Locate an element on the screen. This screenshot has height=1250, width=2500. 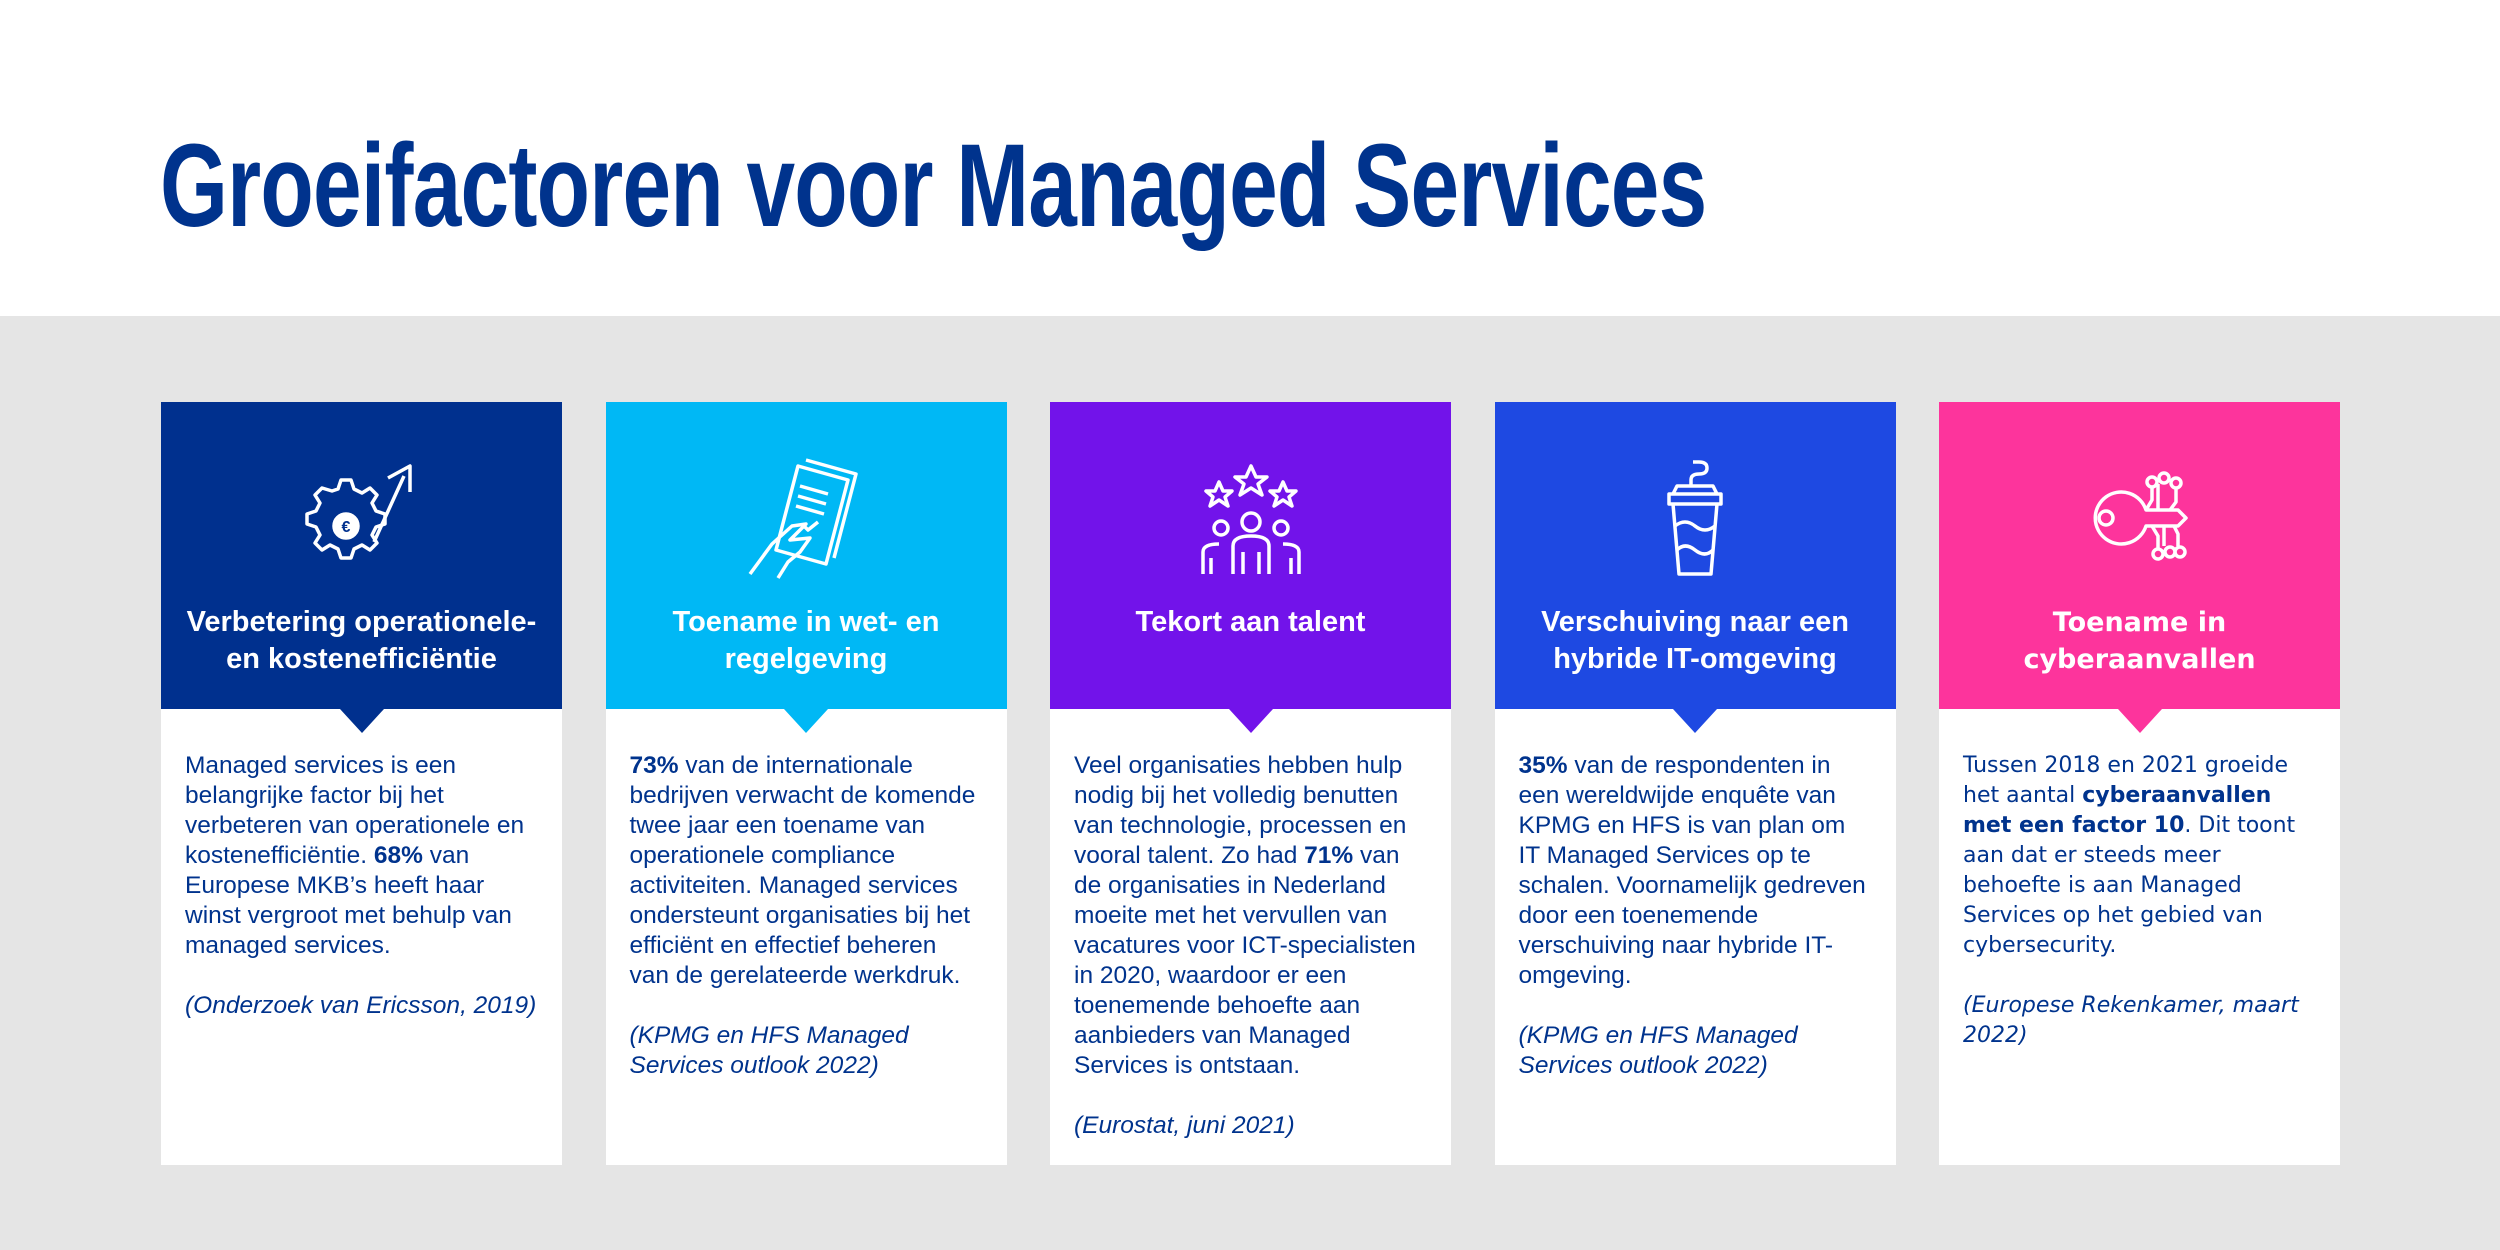
card-title: Toename in cyberaanvallen is located at coordinates (2139, 641).